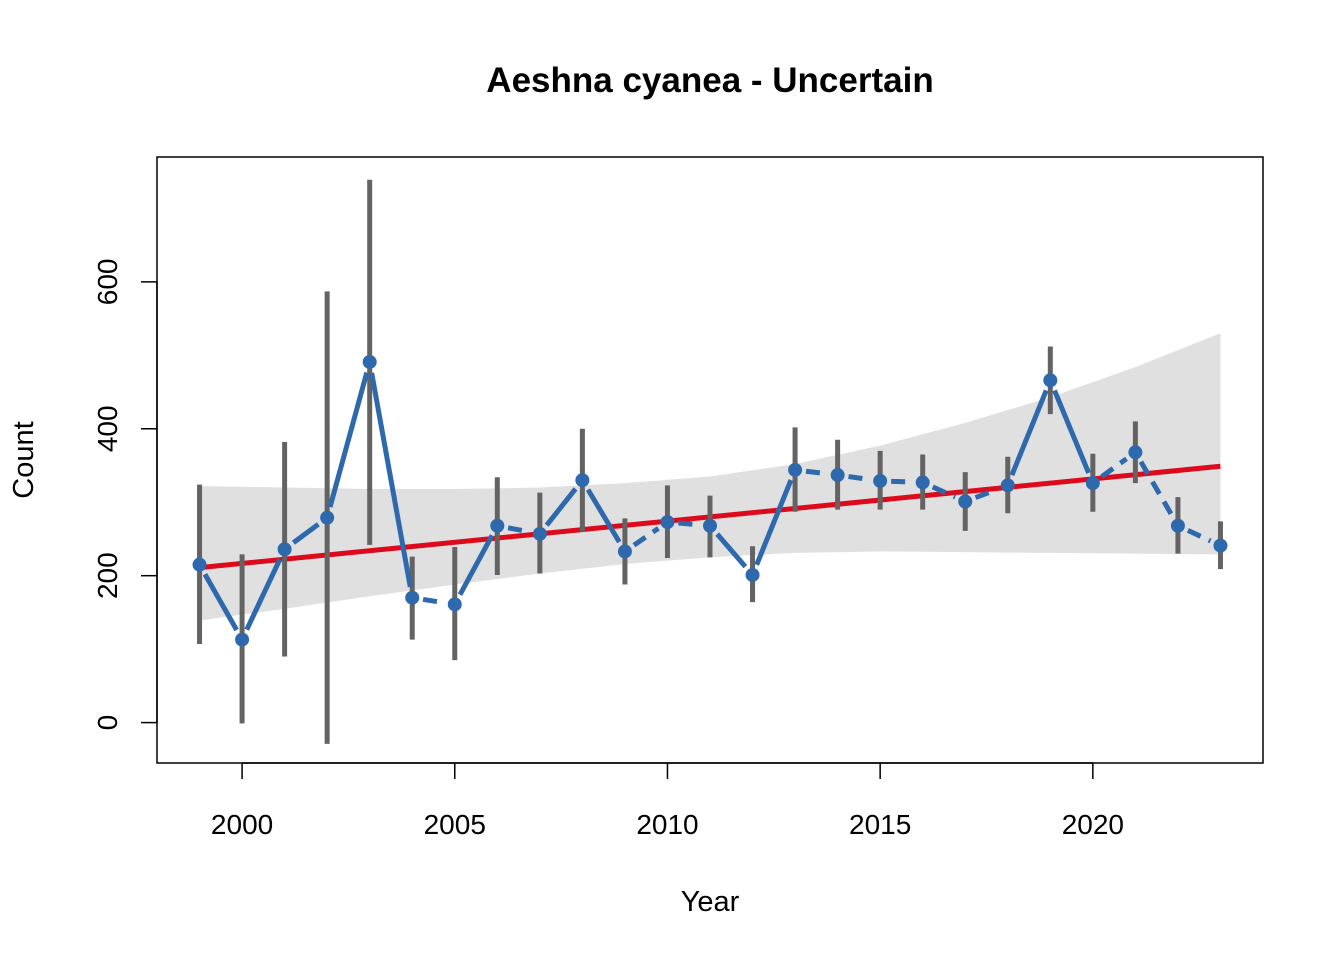 The image size is (1344, 960). Describe the element at coordinates (125, 495) in the screenshot. I see `y-axis: 0 200 400 600` at that location.